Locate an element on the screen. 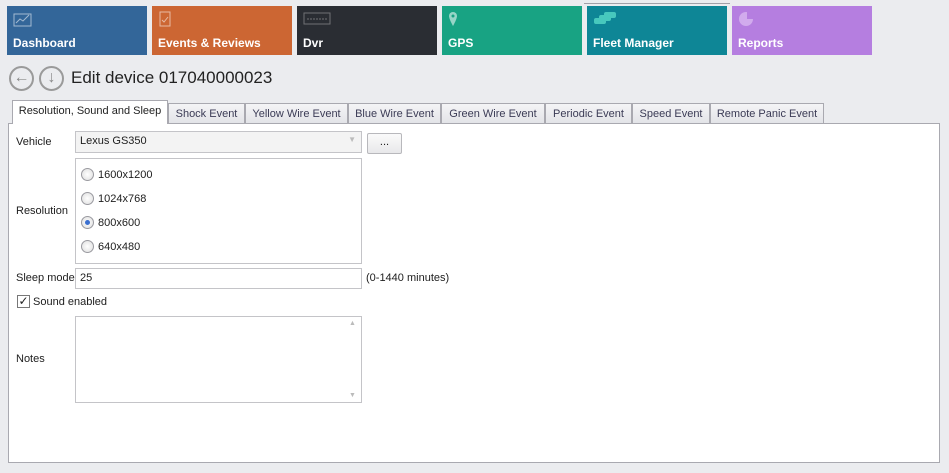 This screenshot has height=473, width=949. radio-label: 640x480 is located at coordinates (119, 247).